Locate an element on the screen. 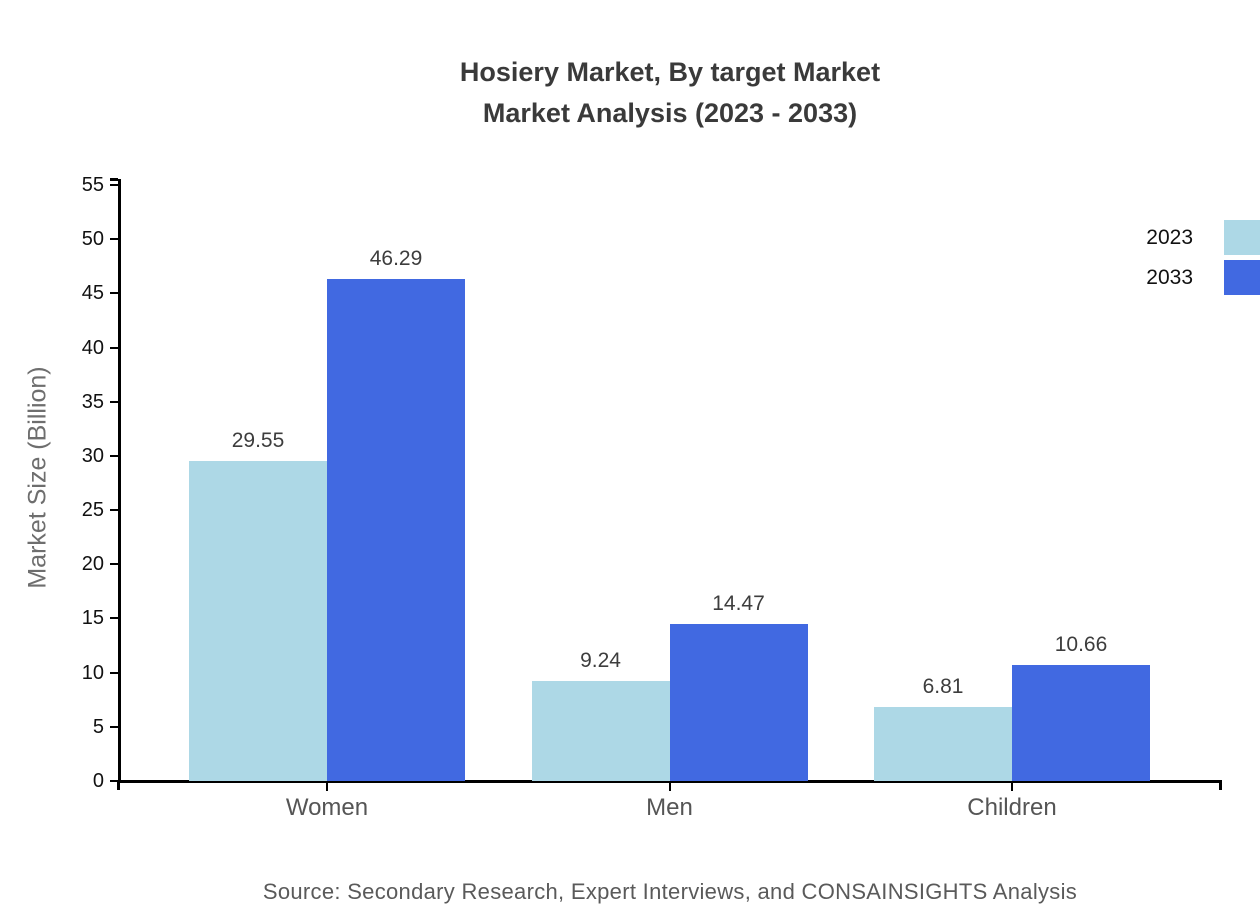  chart-title-line2: Market Analysis (2023 - 2033) is located at coordinates (670, 113).